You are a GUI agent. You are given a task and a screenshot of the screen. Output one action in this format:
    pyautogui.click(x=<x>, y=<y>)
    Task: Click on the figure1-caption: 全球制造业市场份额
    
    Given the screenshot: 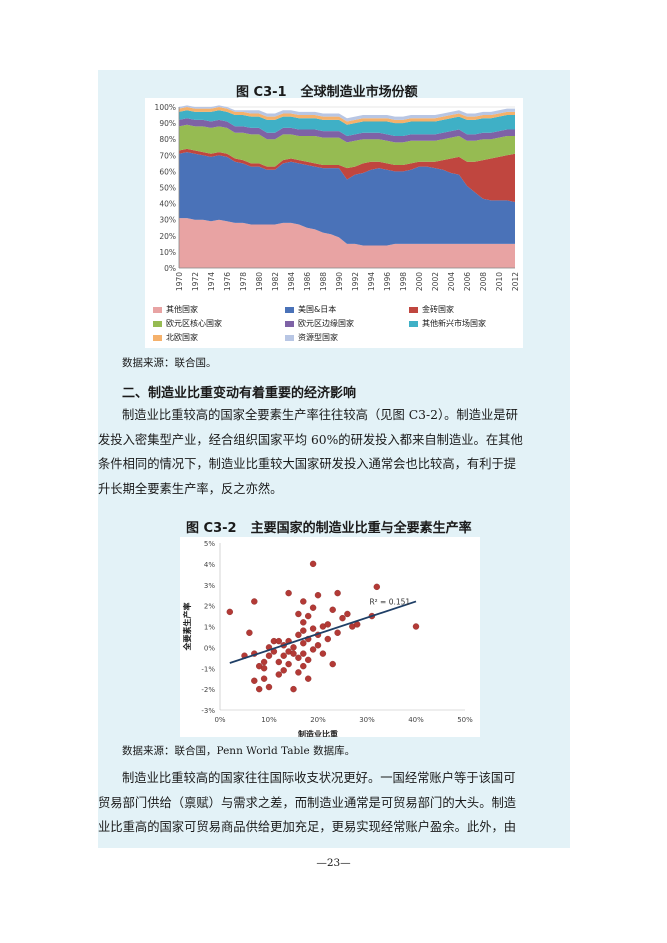 What is the action you would take?
    pyautogui.click(x=359, y=92)
    